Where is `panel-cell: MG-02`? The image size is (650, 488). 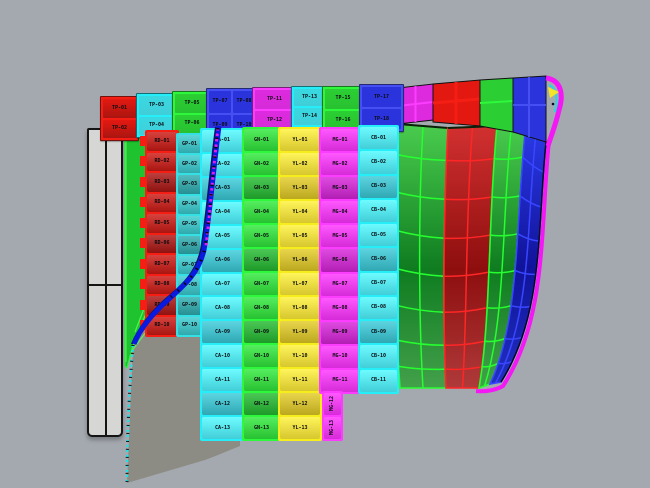 panel-cell: MG-02 is located at coordinates (340, 164).